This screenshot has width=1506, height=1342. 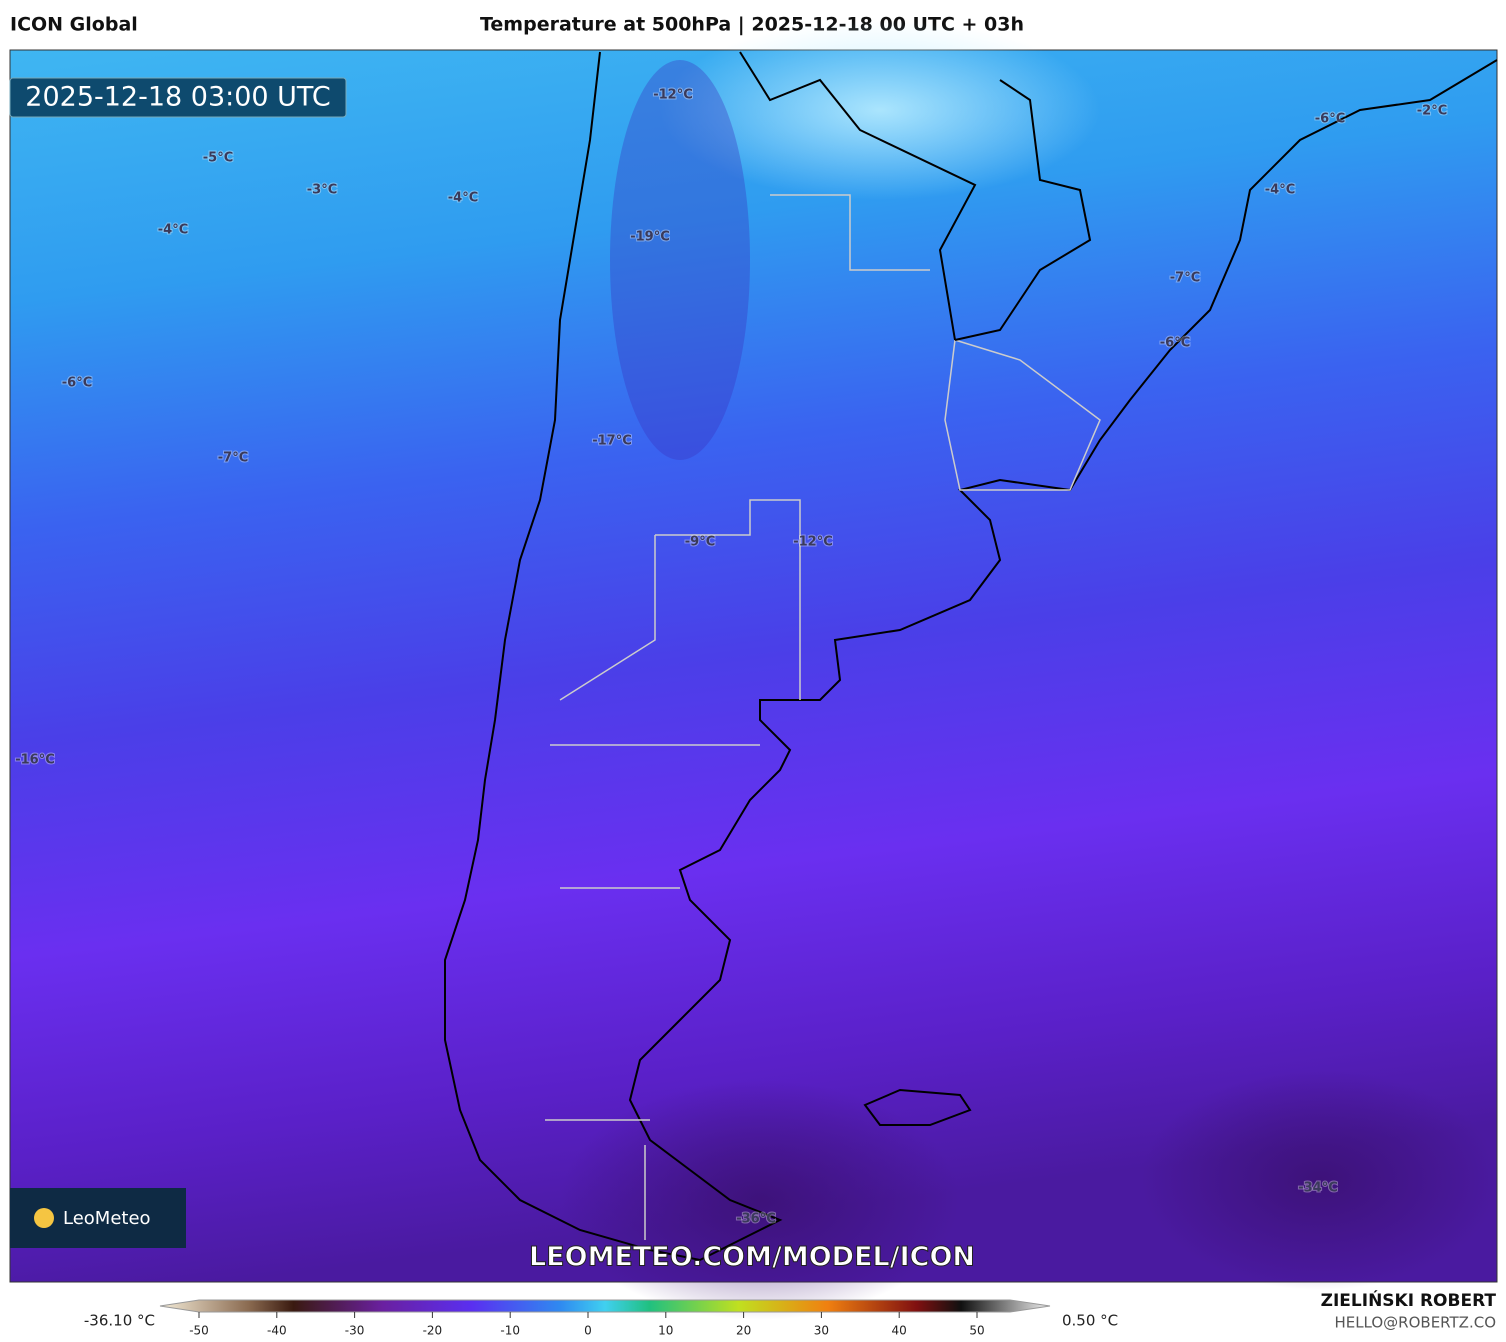 What do you see at coordinates (601, 1314) in the screenshot?
I see `colorbar: -36.10 °C 0.50 °C` at bounding box center [601, 1314].